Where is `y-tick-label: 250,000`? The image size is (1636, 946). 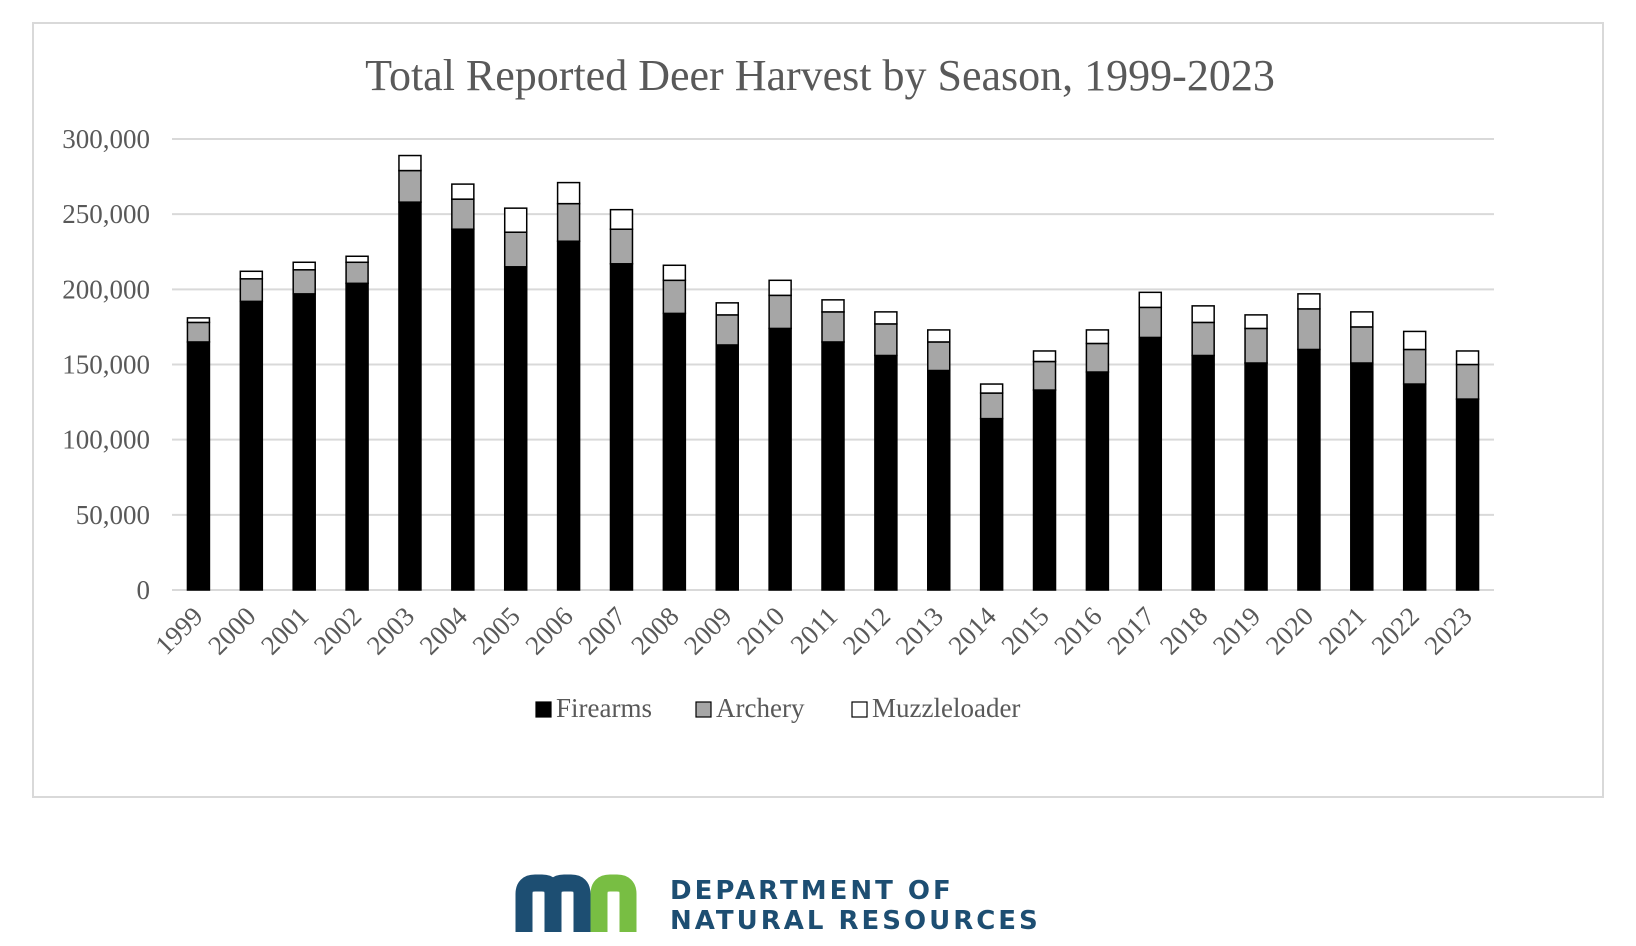
y-tick-label: 250,000 is located at coordinates (106, 214).